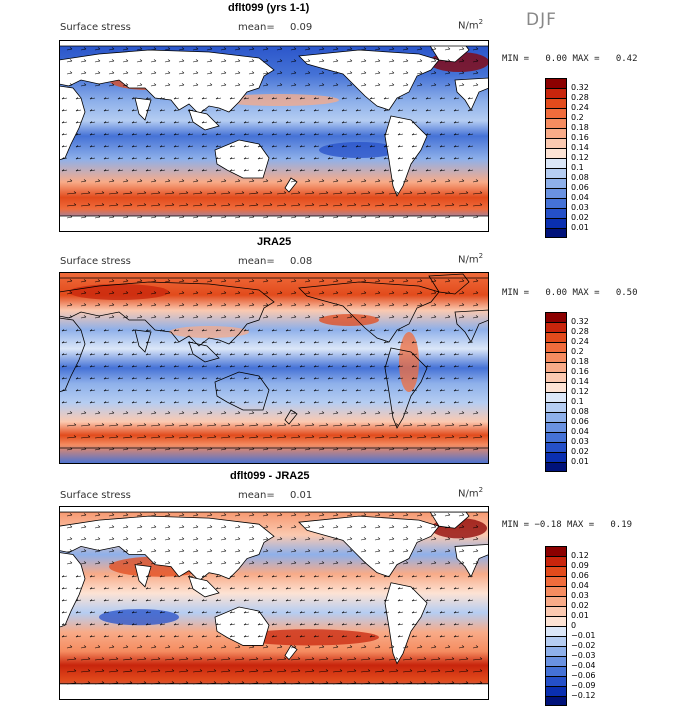 Image resolution: width=700 pixels, height=706 pixels. Describe the element at coordinates (406, 388) in the screenshot. I see `coastline-samerica` at that location.